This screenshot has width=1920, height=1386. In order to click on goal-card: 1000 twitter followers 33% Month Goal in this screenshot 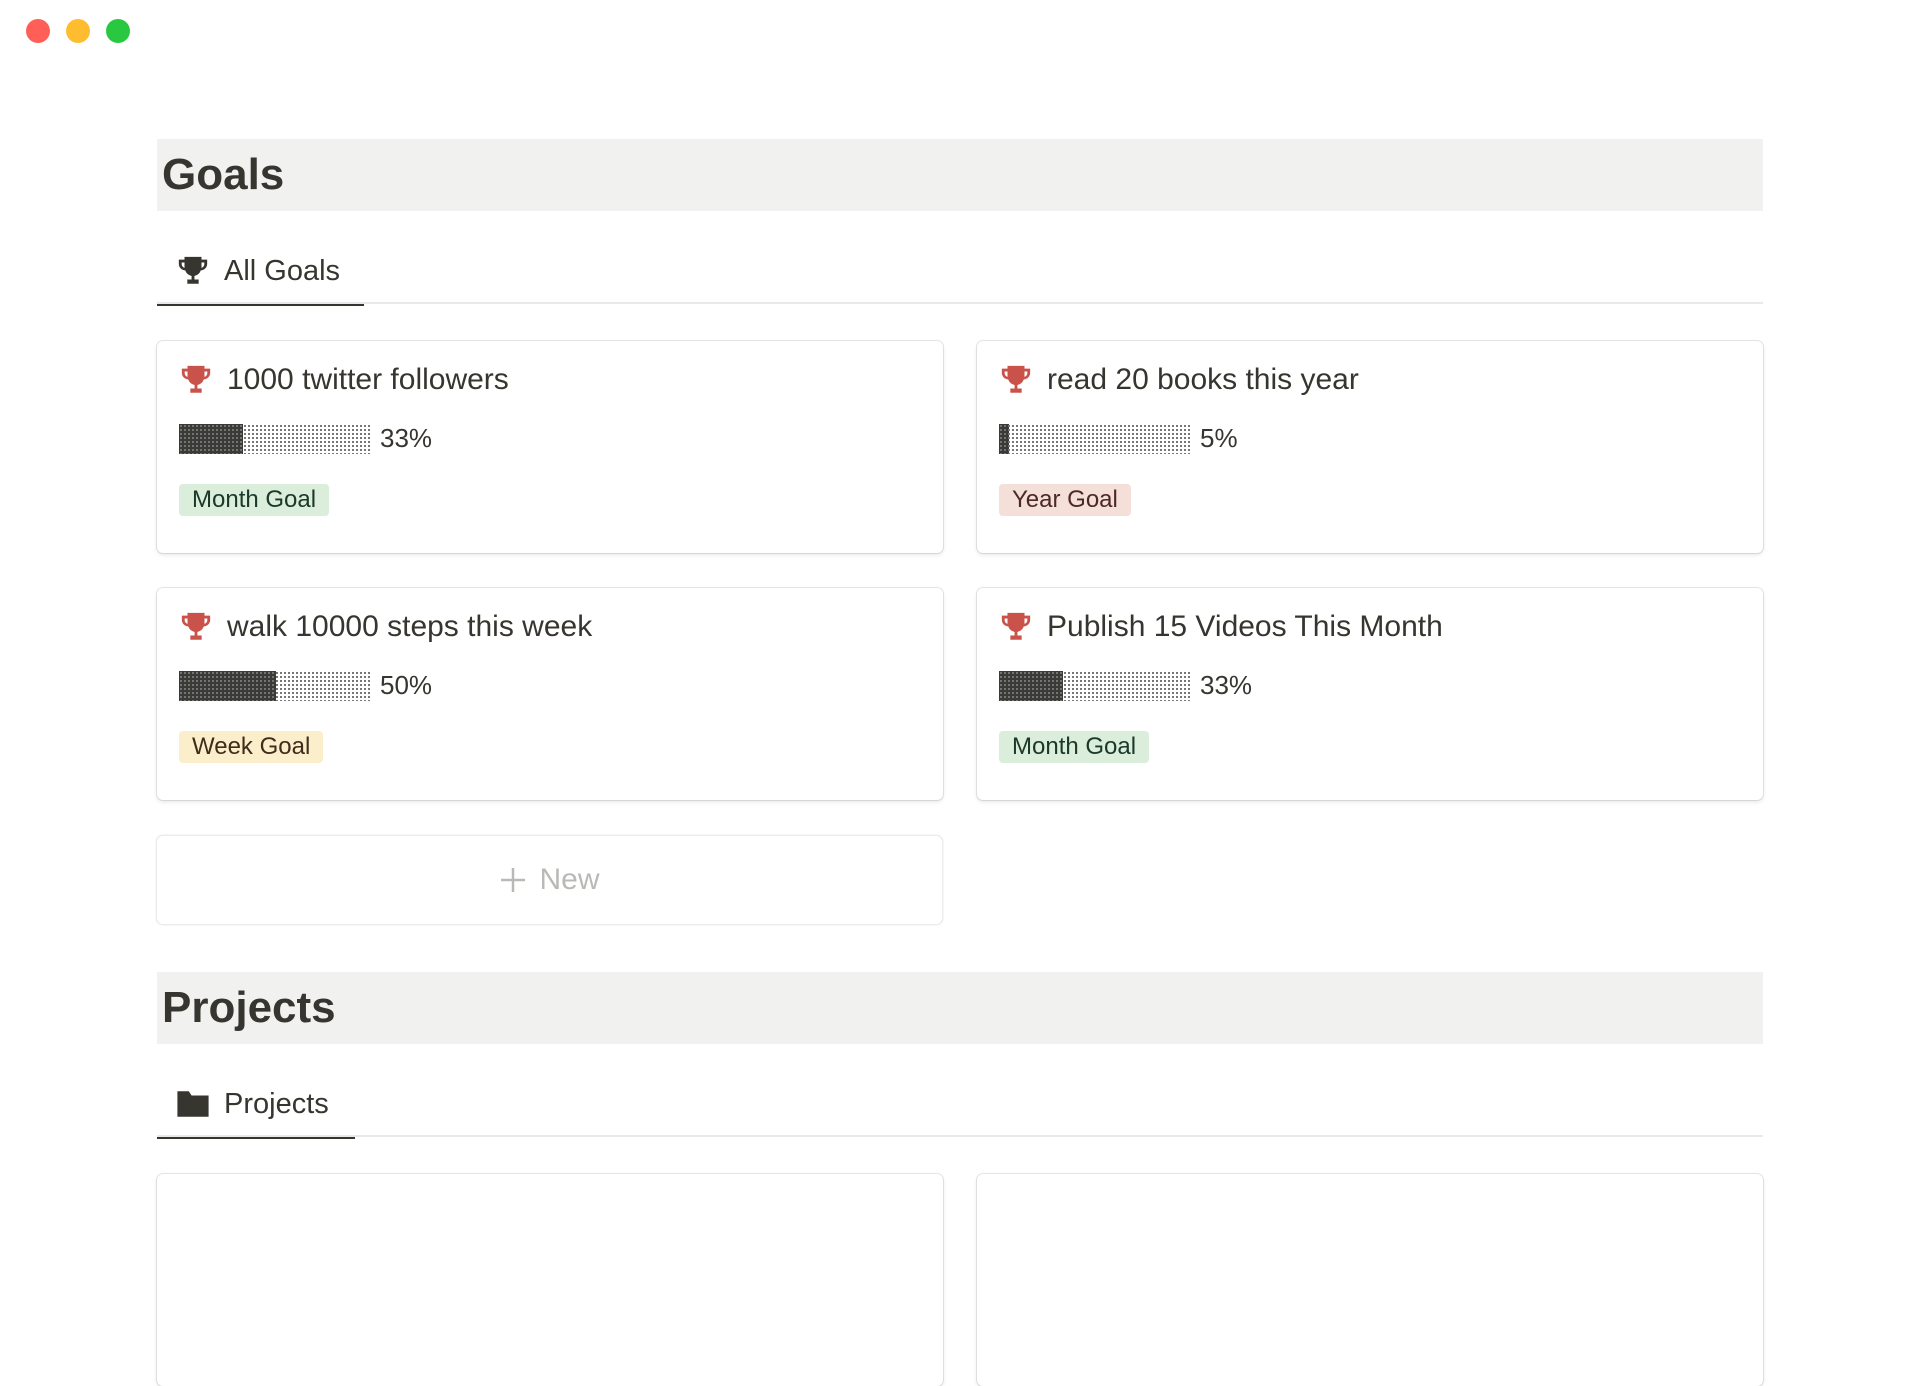, I will do `click(550, 447)`.